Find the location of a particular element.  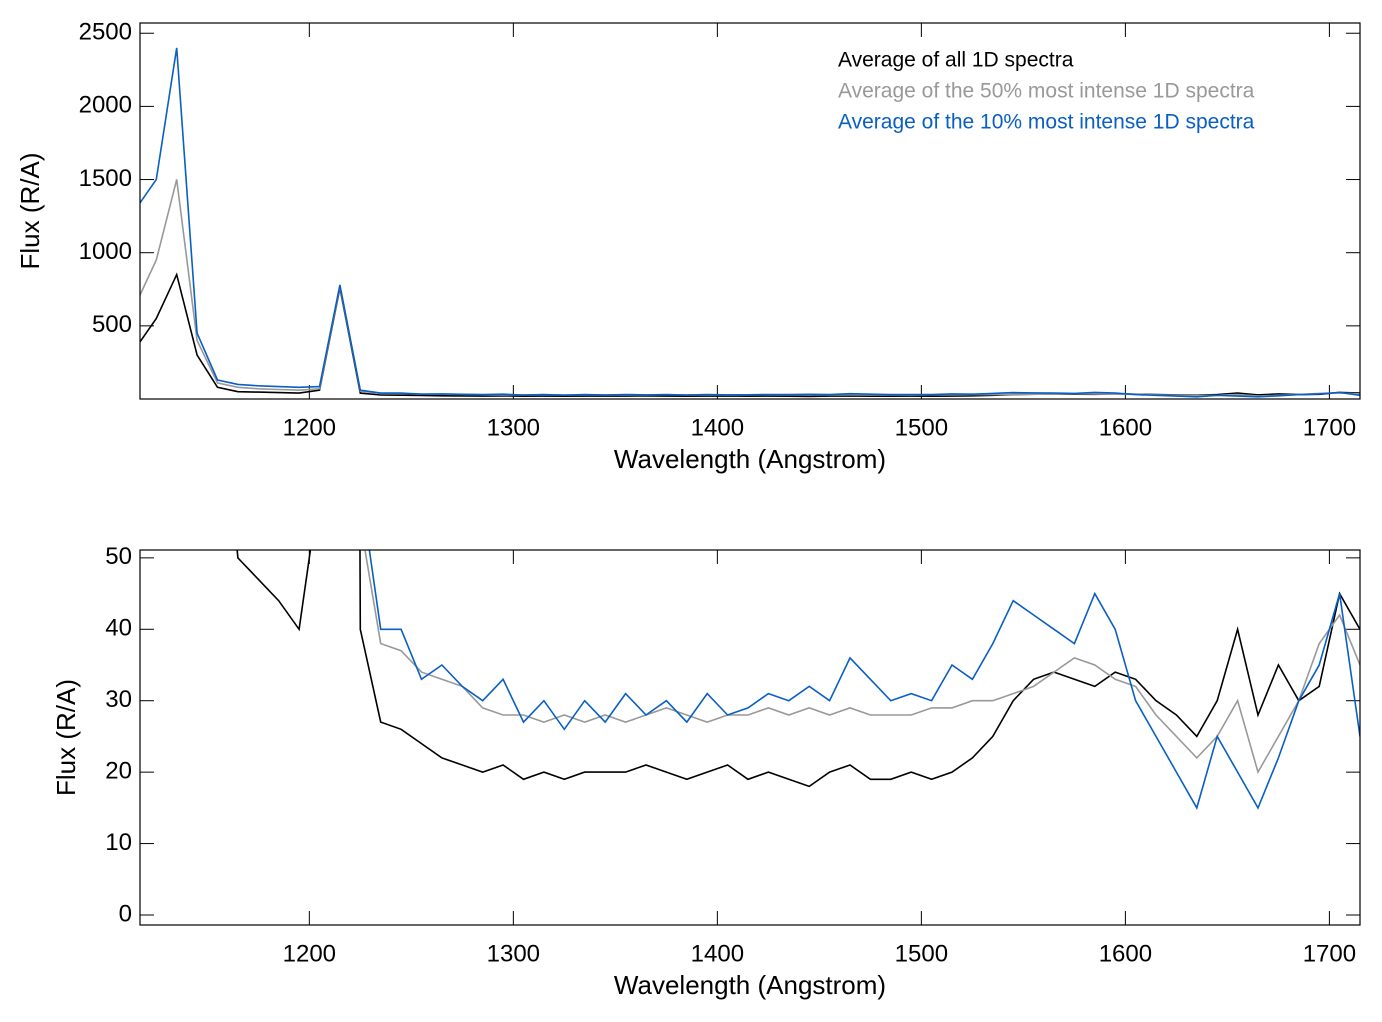

y-tick-label: 1000 is located at coordinates (105, 251).